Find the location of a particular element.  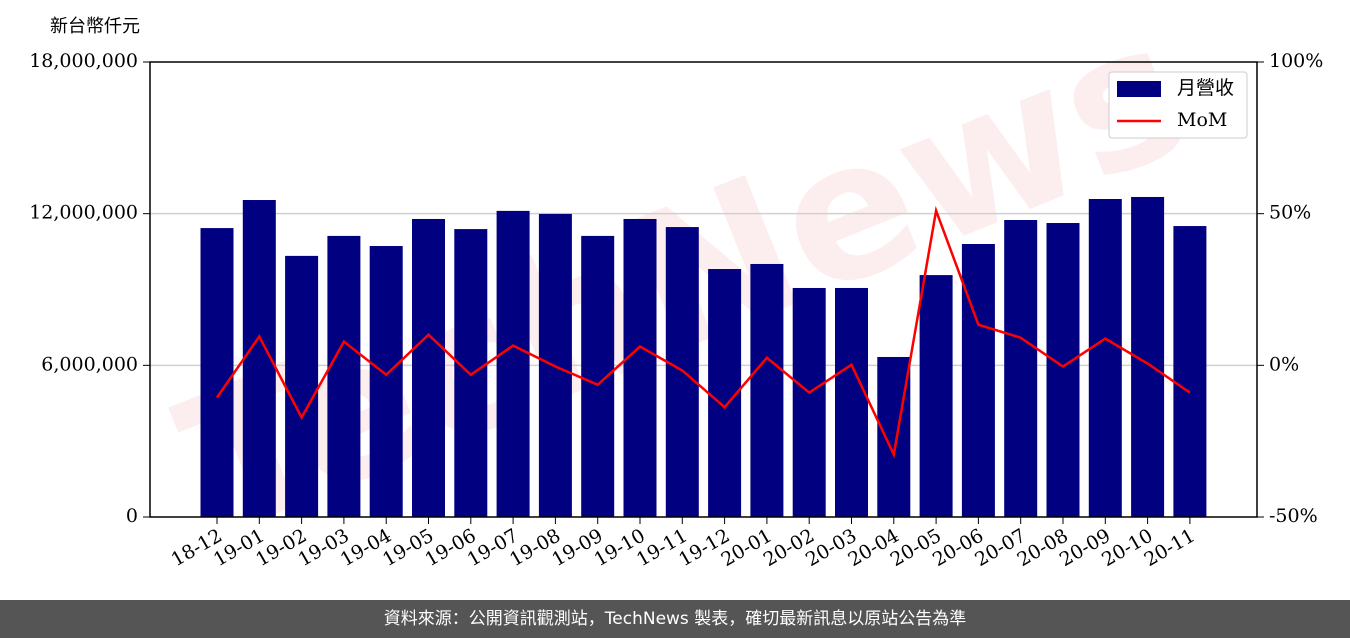

y2-tick-label: 0% is located at coordinates (1284, 364).